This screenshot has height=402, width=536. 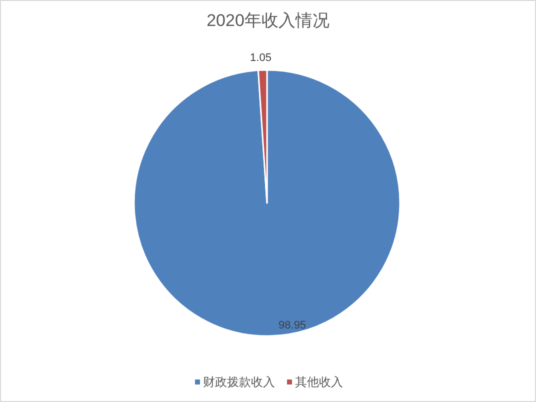 I want to click on legend-label: 其他收入, so click(x=319, y=382).